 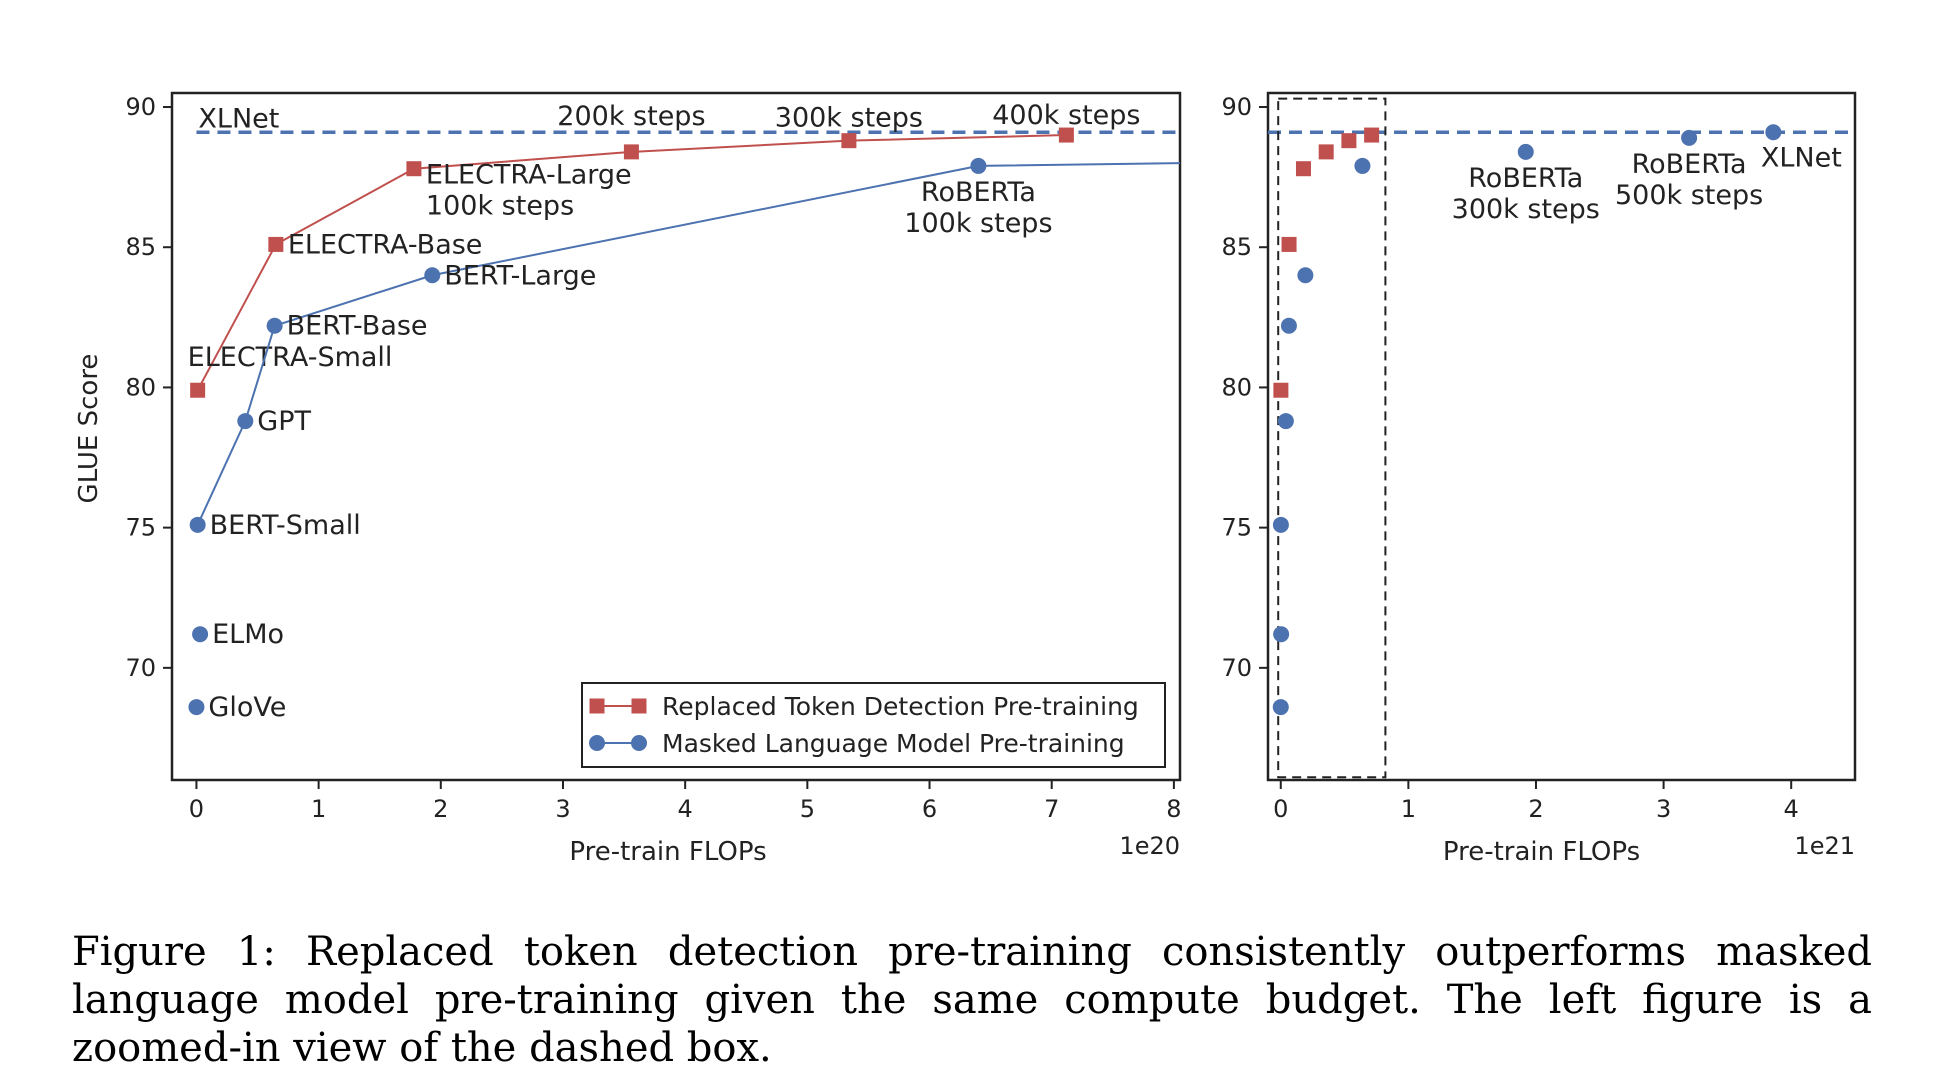 What do you see at coordinates (978, 192) in the screenshot?
I see `left-mlm-point-label: RoBERTa` at bounding box center [978, 192].